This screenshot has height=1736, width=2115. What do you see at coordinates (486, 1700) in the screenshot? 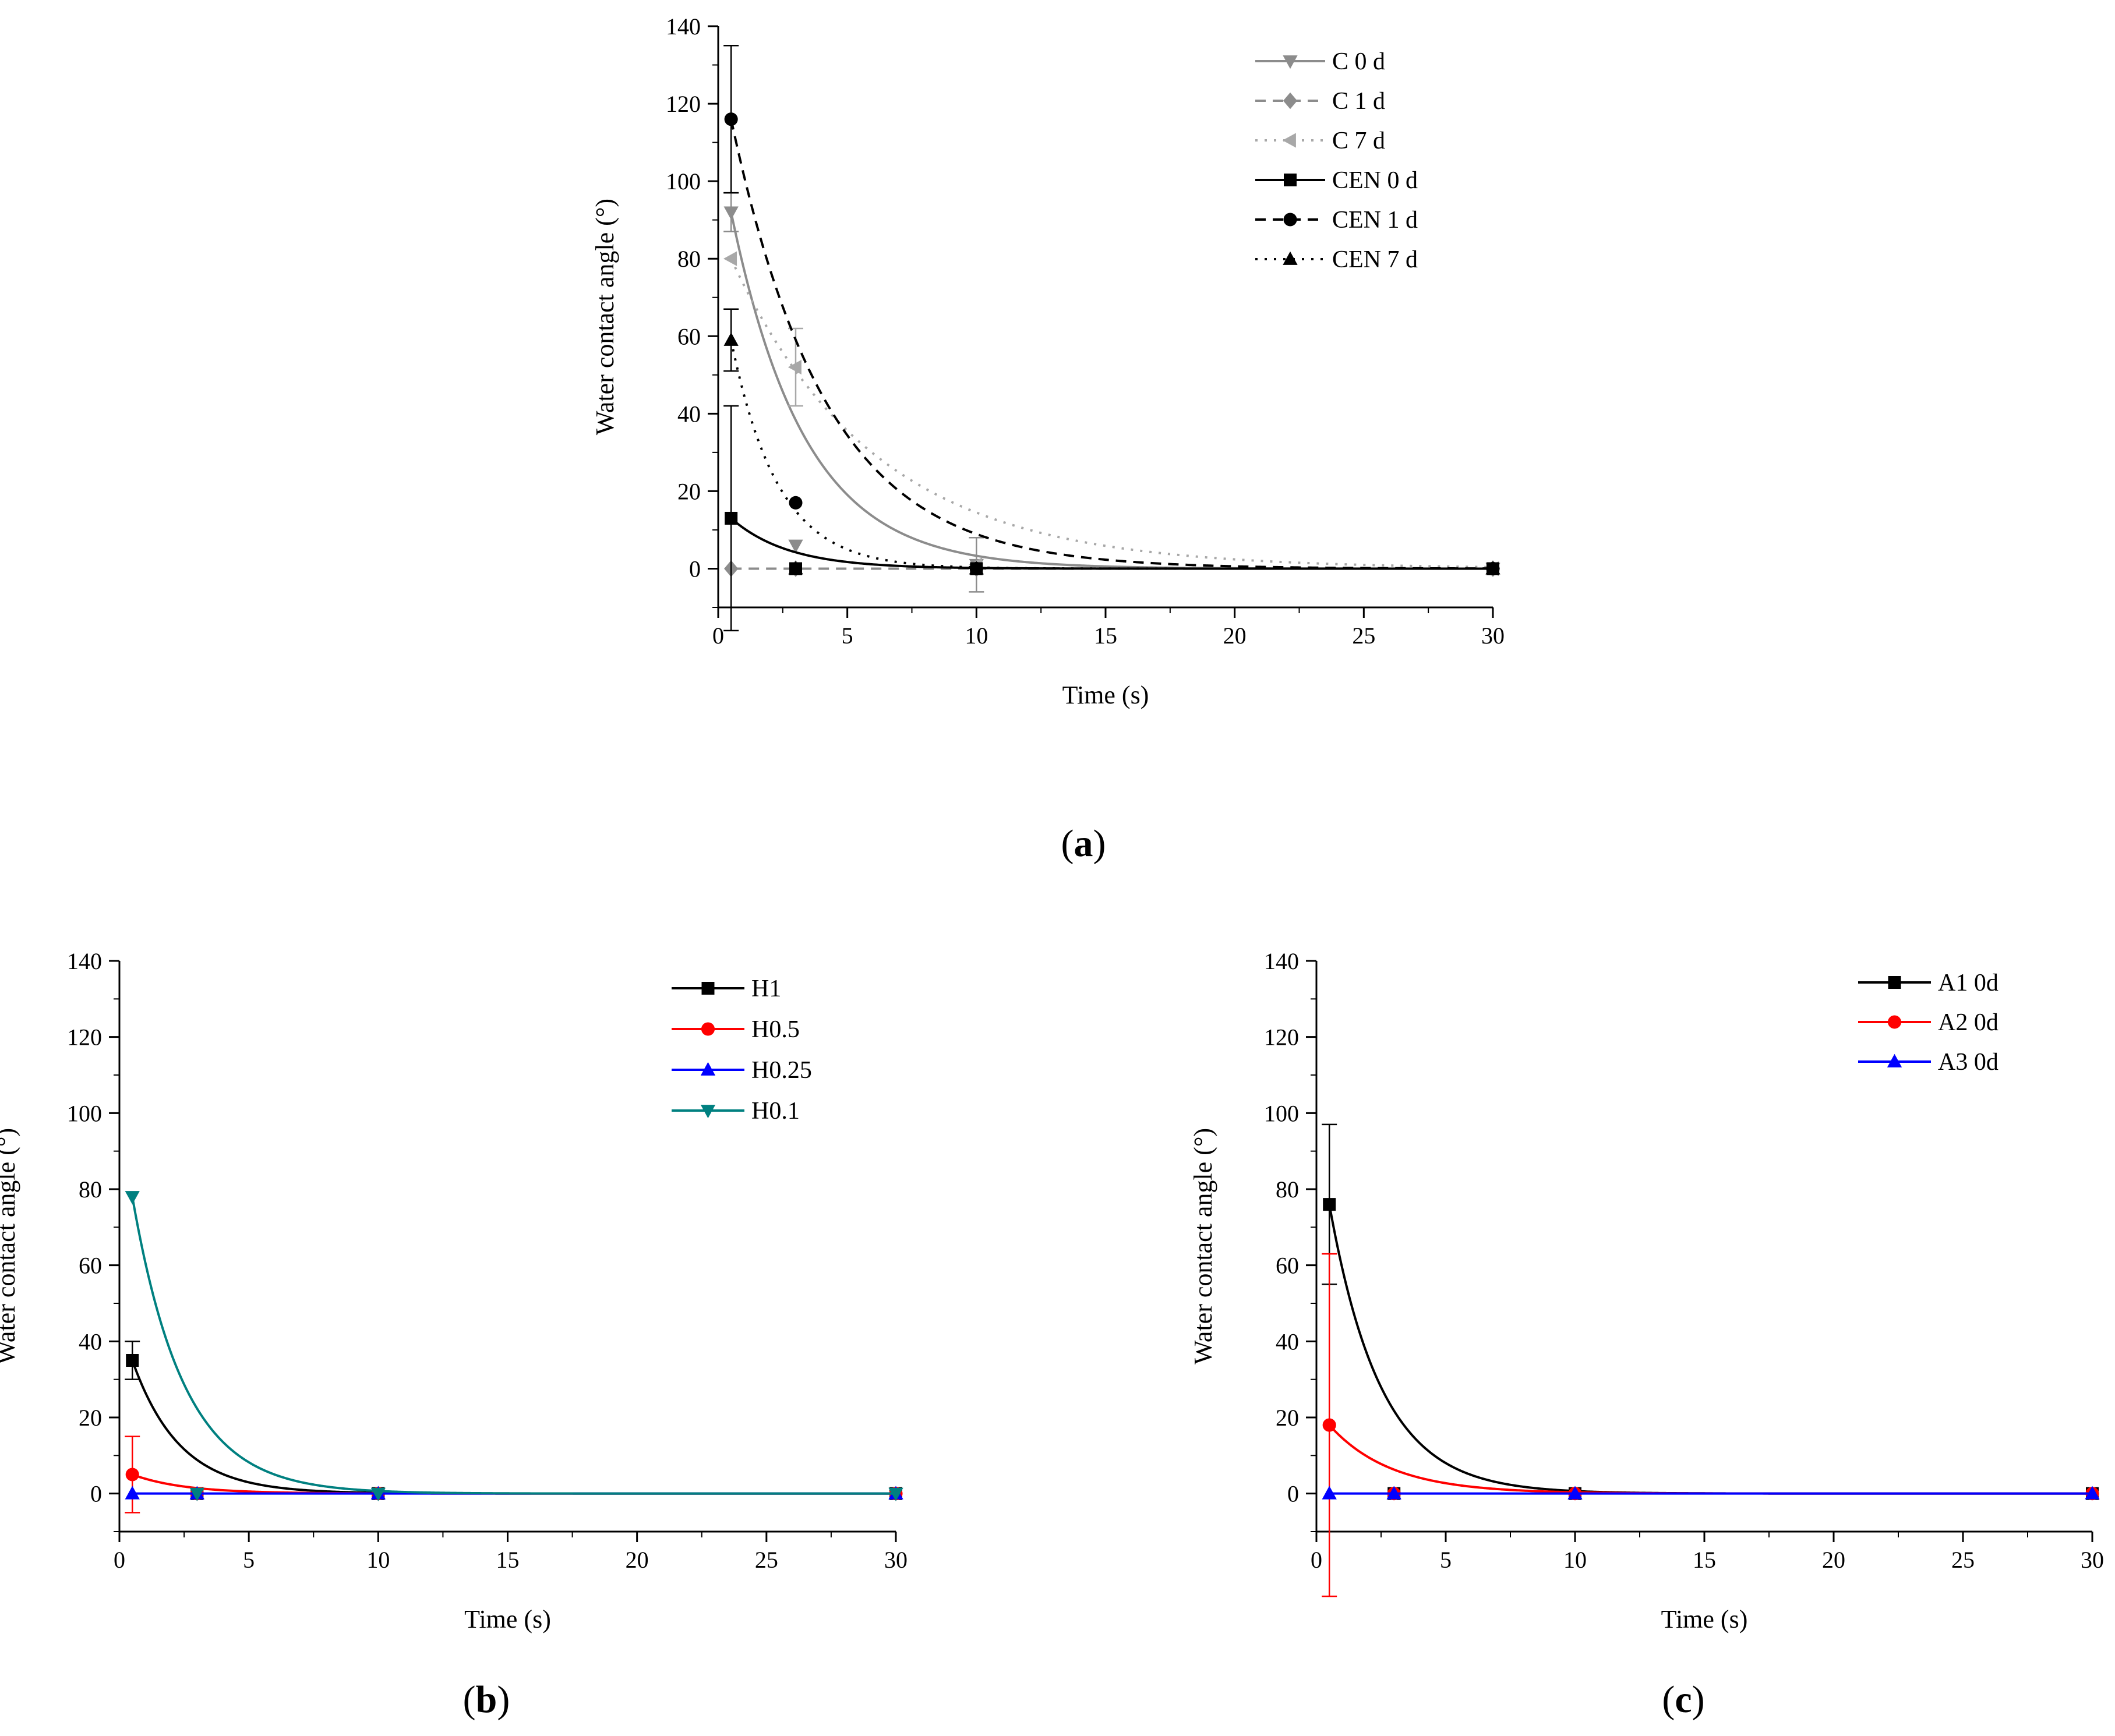
I see `panel-label: (b)` at bounding box center [486, 1700].